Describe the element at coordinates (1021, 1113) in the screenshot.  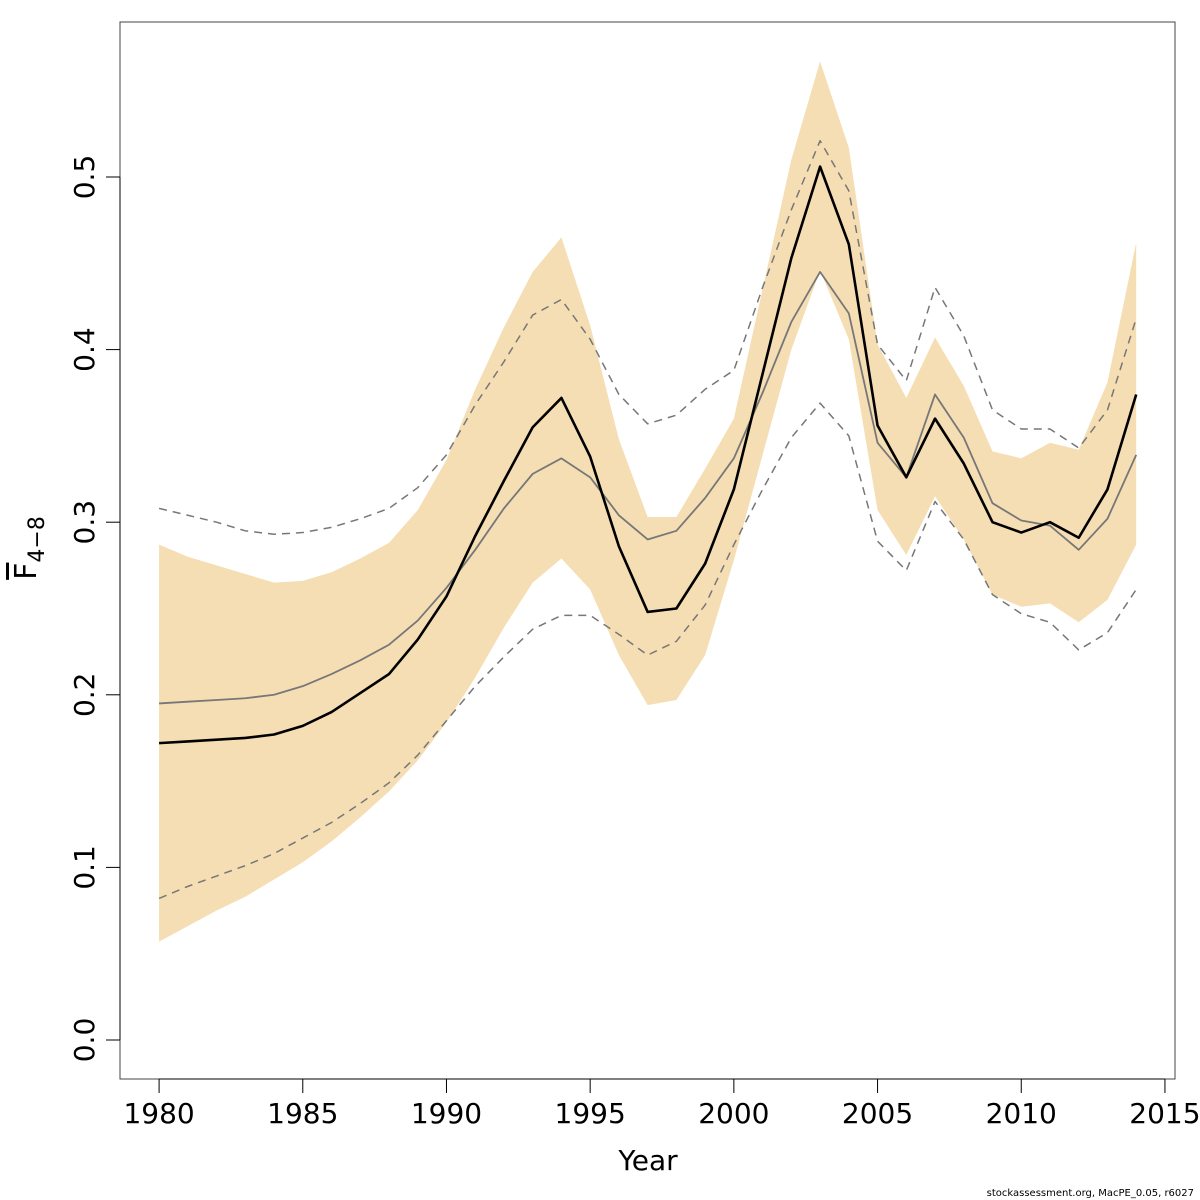
I see `x-tick-label: 2010` at that location.